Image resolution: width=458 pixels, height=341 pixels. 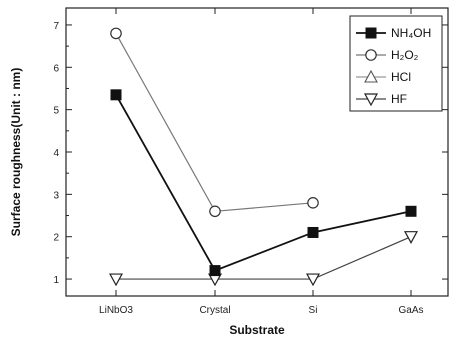 I want to click on legend-label: NH₄OH, so click(x=411, y=33).